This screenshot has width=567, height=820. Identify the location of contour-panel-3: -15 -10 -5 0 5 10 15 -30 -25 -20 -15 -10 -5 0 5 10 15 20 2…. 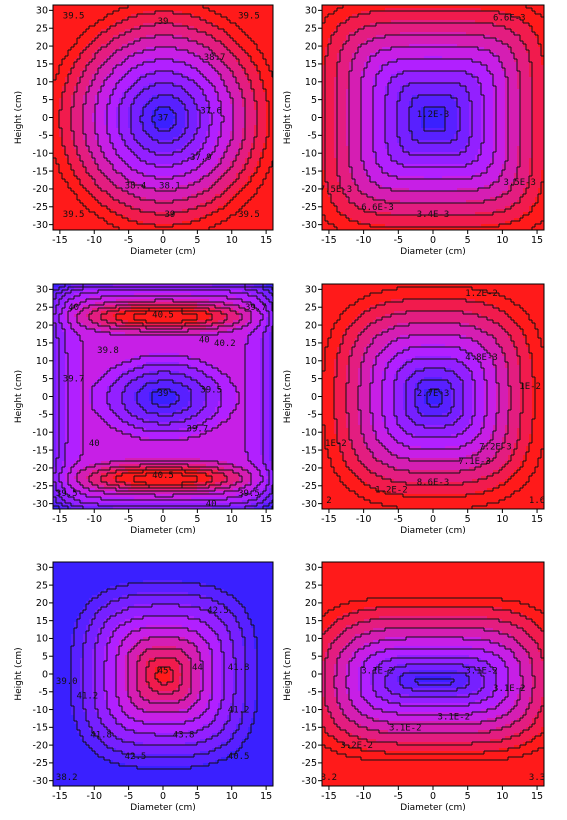
(144, 409).